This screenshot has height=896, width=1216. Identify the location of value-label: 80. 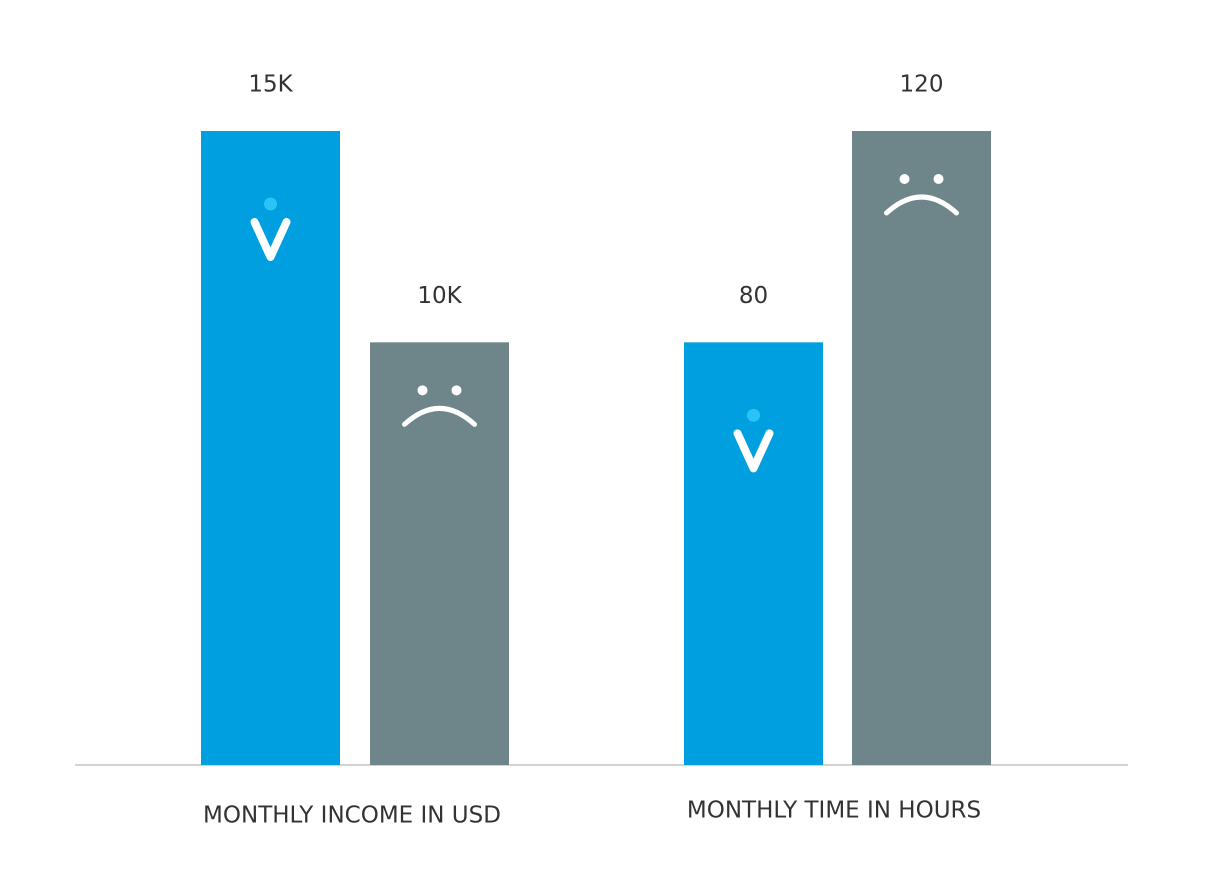
(753, 296).